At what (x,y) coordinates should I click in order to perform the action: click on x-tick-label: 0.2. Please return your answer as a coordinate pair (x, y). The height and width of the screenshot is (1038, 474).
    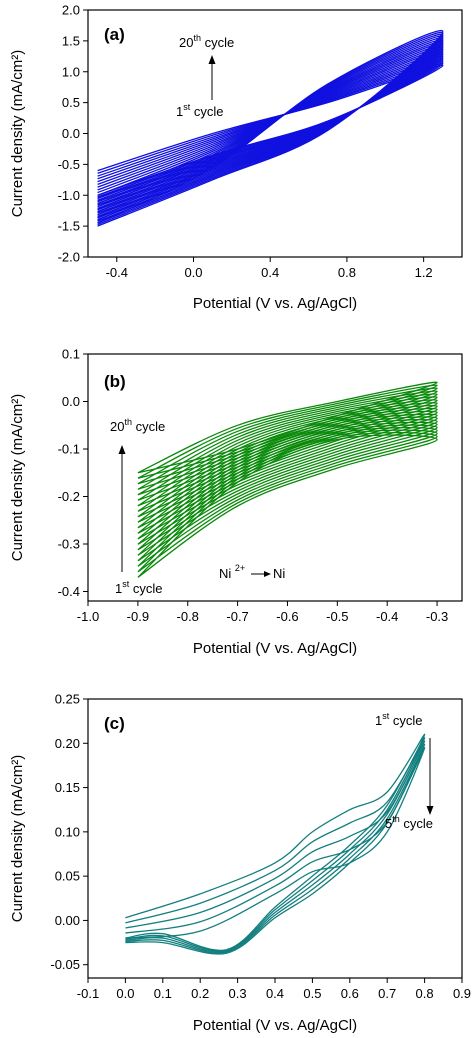
    Looking at the image, I should click on (200, 993).